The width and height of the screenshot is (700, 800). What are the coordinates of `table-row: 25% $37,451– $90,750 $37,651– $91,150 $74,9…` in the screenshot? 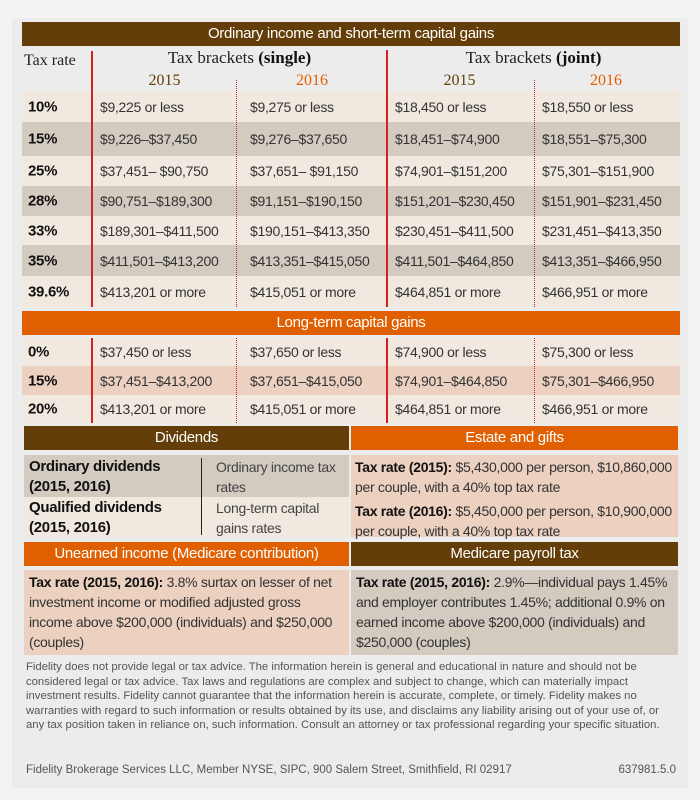 It's located at (351, 171).